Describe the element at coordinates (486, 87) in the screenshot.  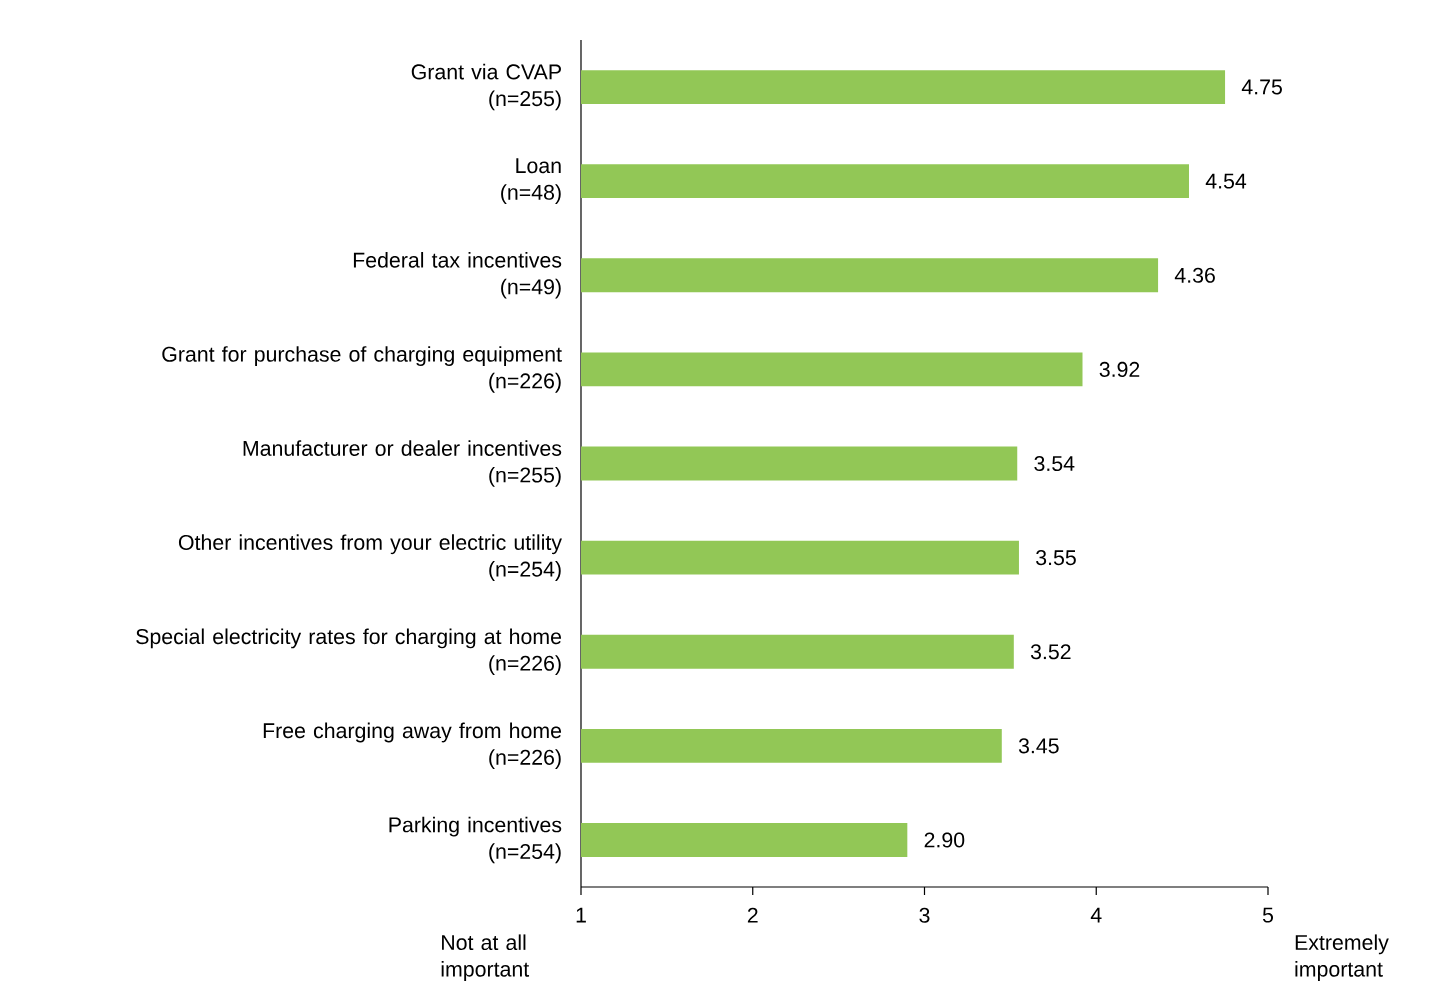
I see `y-tick-label: Grant via CVAP (n=255)` at that location.